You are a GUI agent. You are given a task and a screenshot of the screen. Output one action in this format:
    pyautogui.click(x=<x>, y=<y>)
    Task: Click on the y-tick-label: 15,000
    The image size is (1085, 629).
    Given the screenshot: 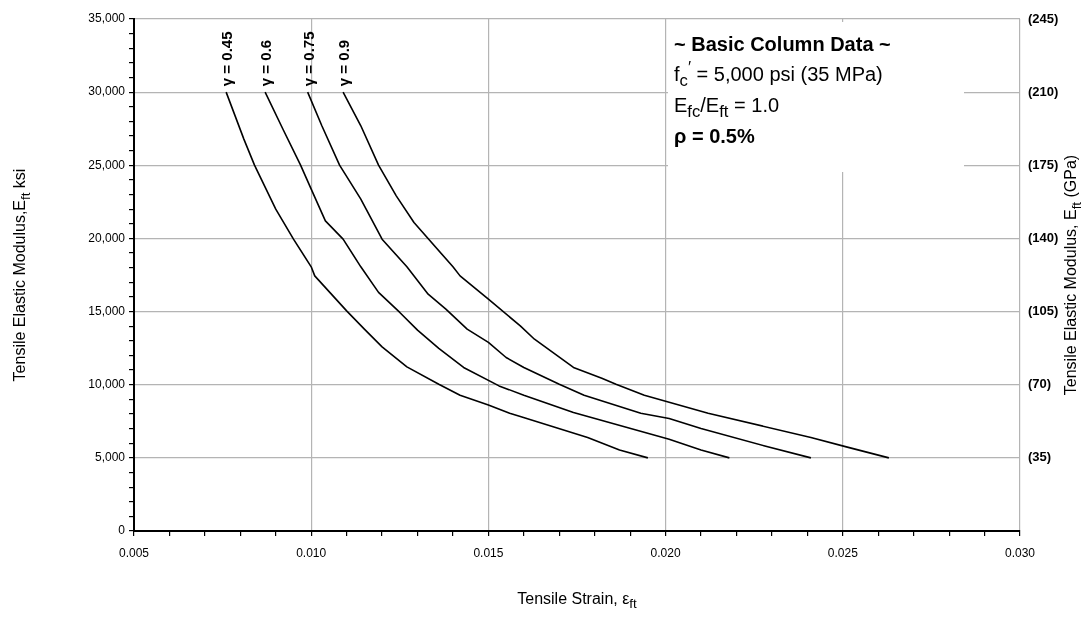 What is the action you would take?
    pyautogui.click(x=107, y=310)
    